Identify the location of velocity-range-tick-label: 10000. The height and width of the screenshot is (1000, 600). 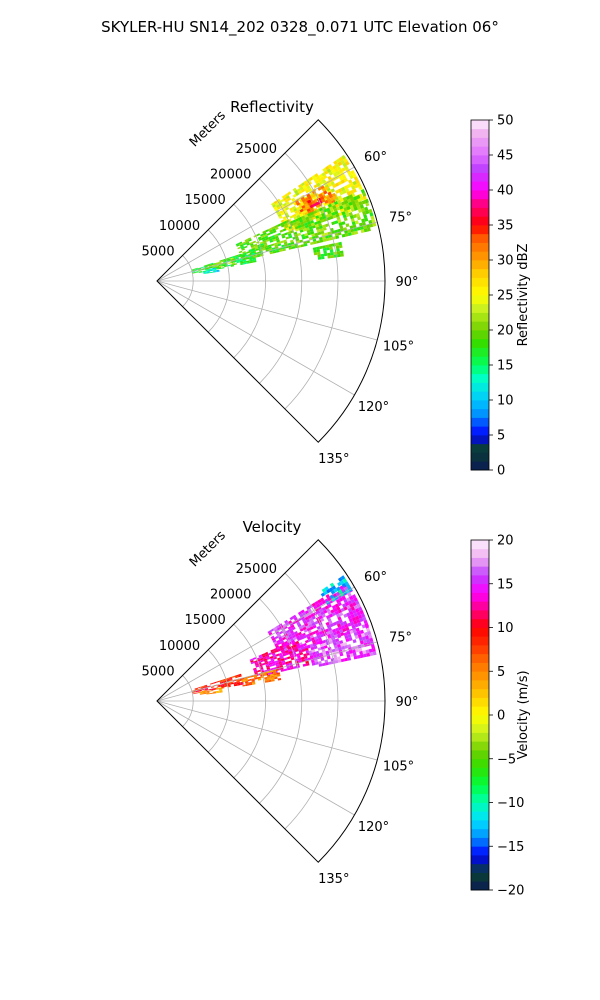
(179, 646).